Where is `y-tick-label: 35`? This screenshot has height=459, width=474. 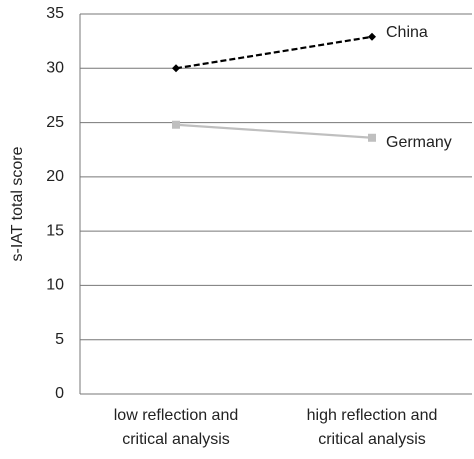
y-tick-label: 35 is located at coordinates (55, 13).